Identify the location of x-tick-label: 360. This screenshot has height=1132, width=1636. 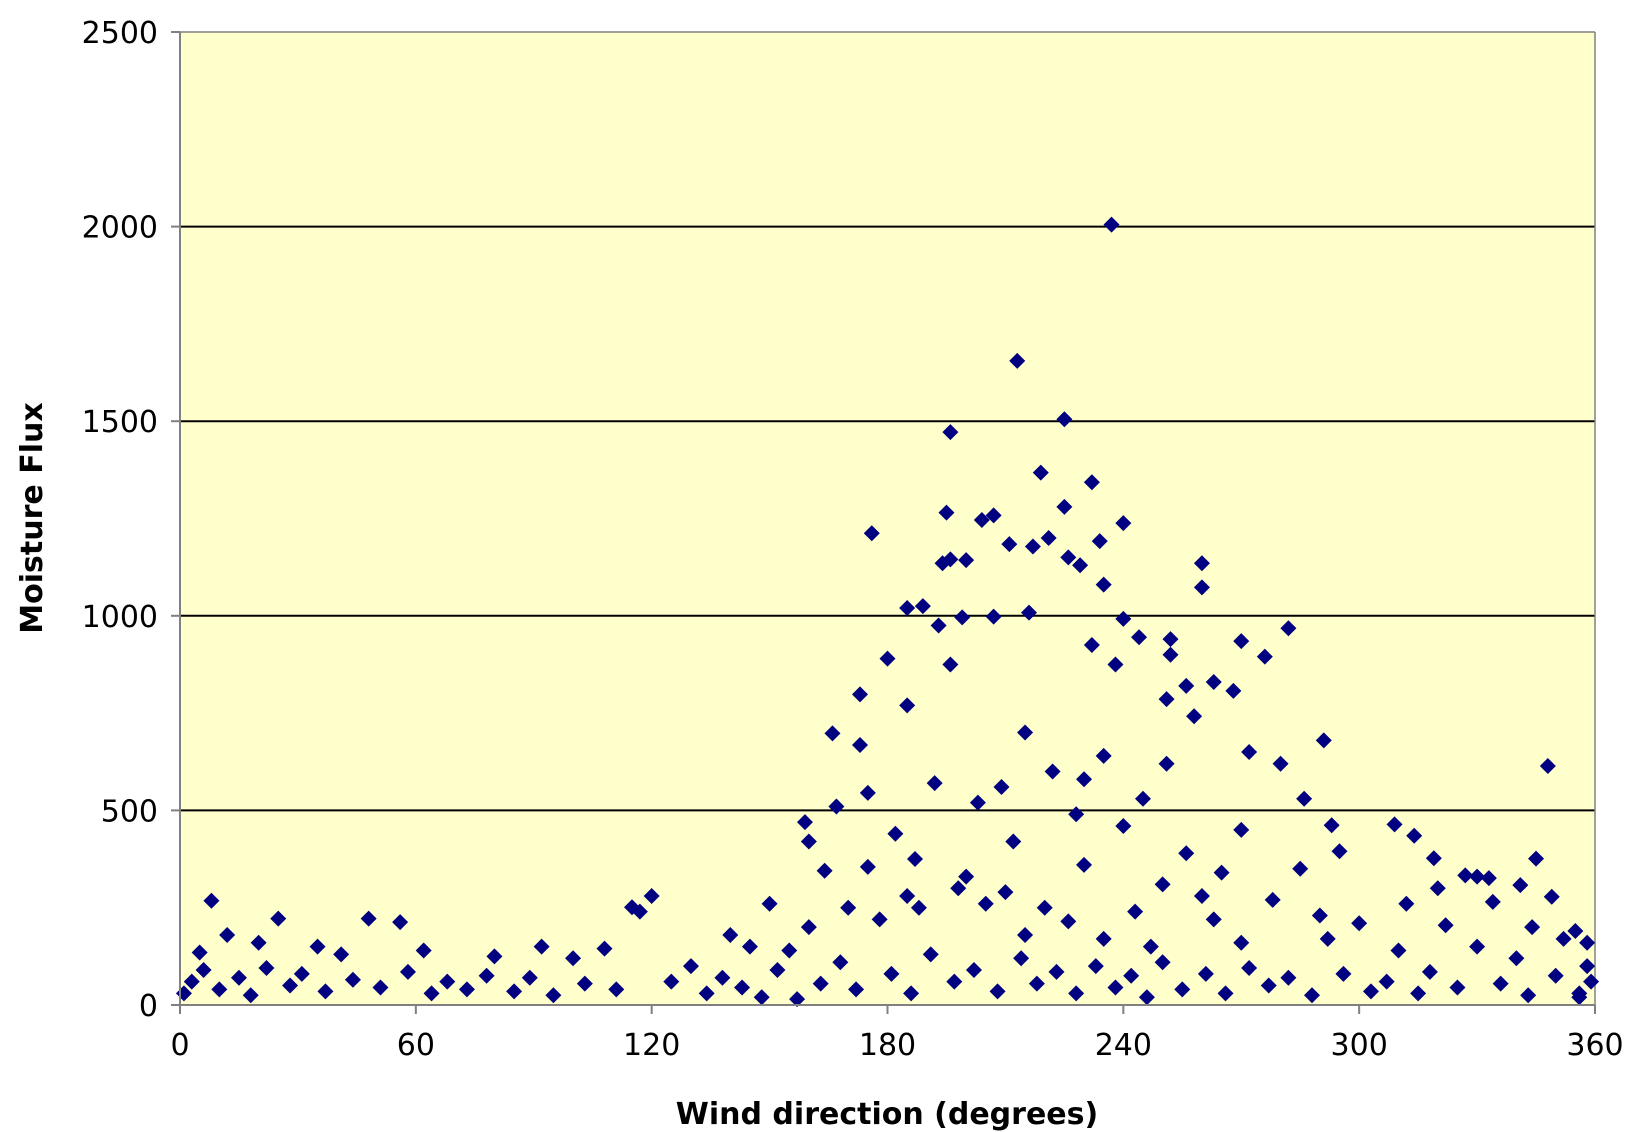
(1594, 1045).